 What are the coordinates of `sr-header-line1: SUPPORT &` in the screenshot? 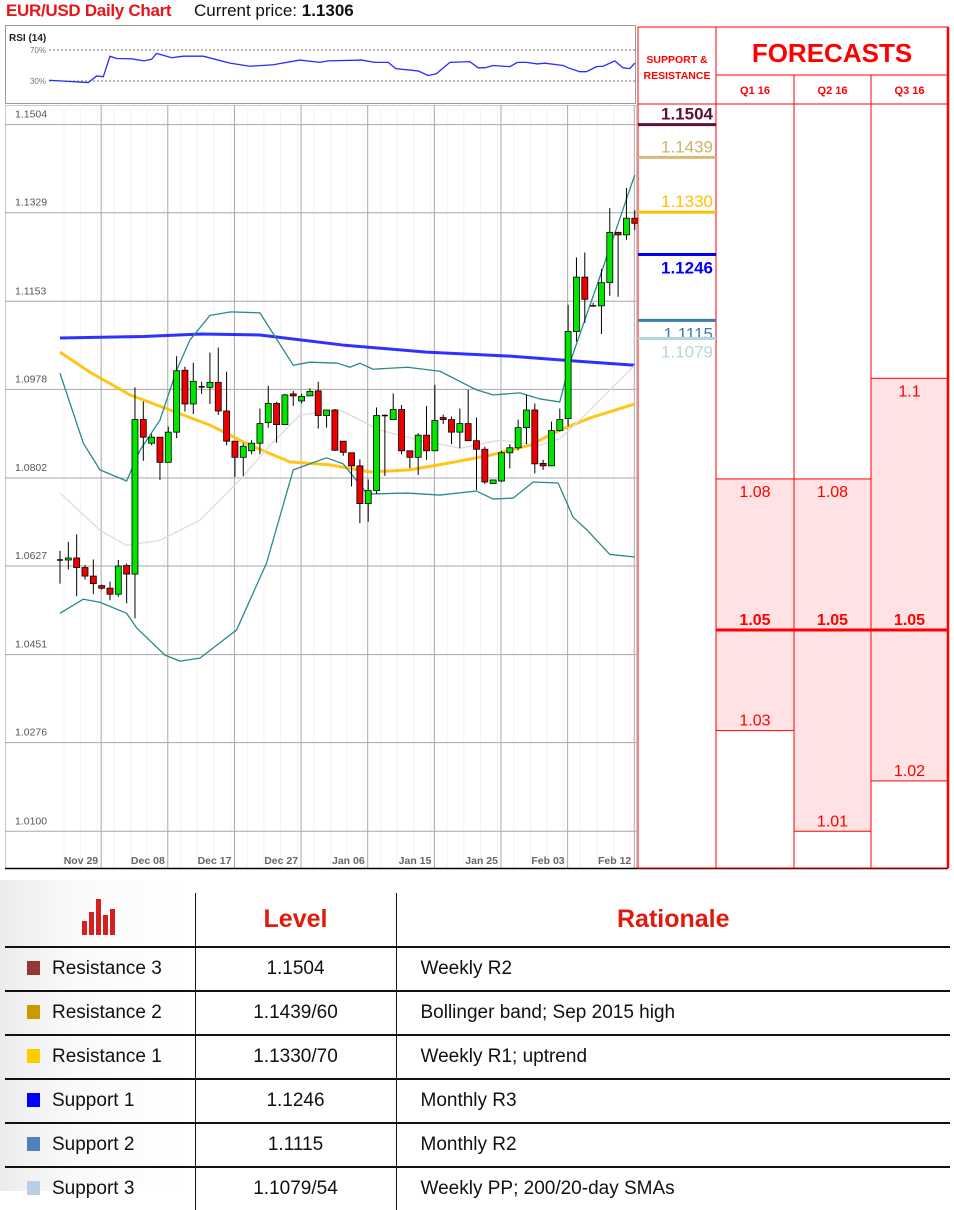 It's located at (677, 60).